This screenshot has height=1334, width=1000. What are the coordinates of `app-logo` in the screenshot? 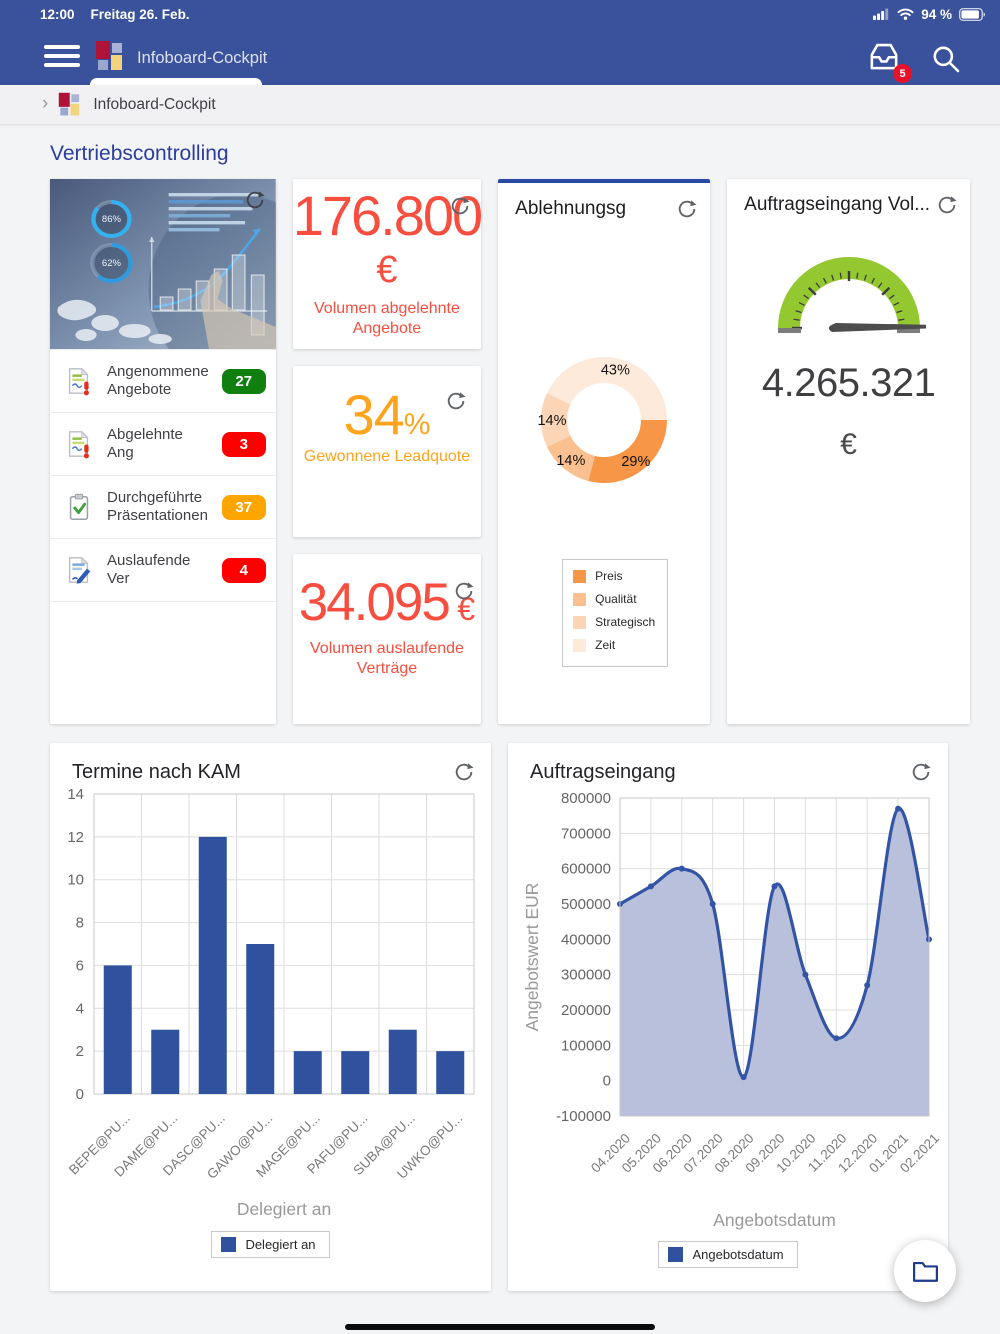 It's located at (109, 55).